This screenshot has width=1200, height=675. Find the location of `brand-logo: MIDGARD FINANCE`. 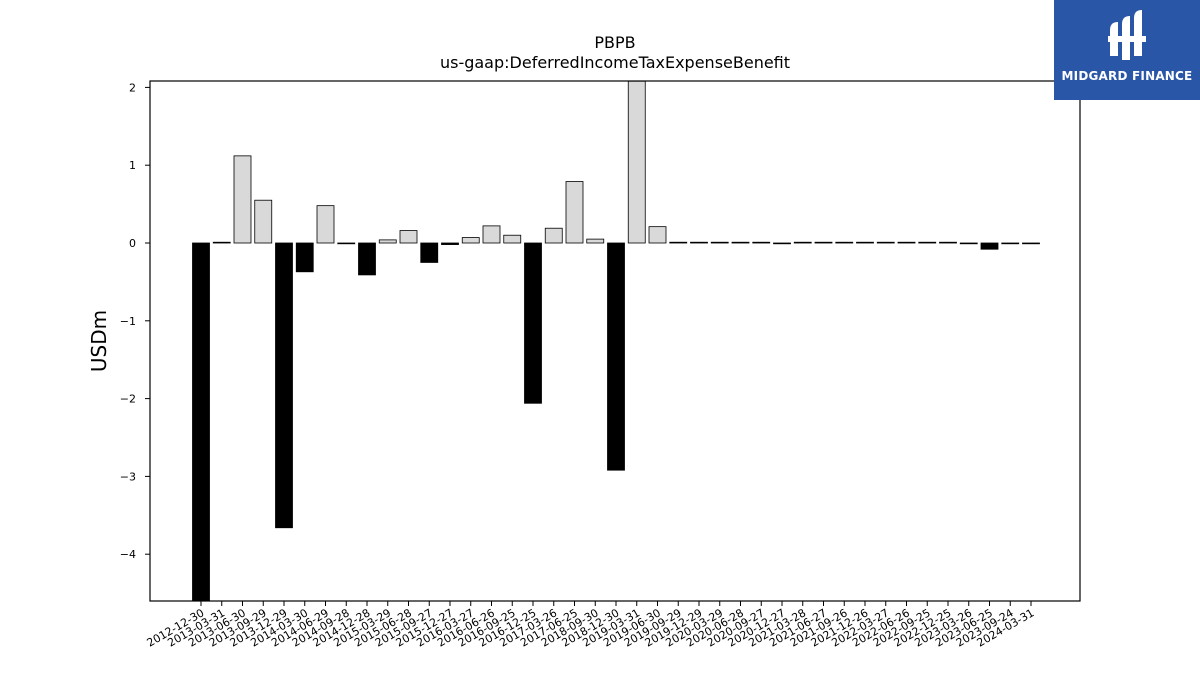

brand-logo: MIDGARD FINANCE is located at coordinates (1127, 50).